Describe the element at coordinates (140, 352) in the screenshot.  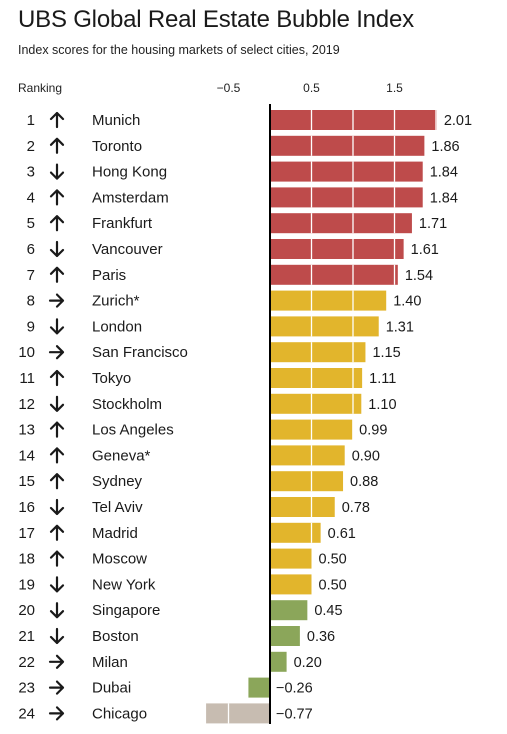
I see `city-label: San Francisco` at that location.